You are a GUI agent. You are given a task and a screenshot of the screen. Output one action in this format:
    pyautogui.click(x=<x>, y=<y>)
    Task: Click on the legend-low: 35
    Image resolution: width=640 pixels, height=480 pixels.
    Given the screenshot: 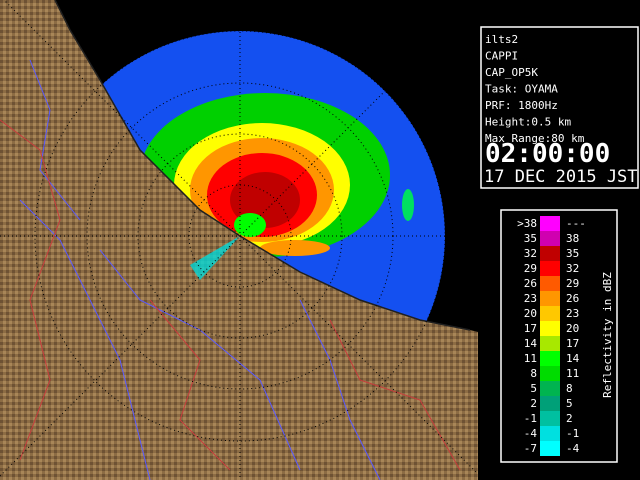 What is the action you would take?
    pyautogui.click(x=530, y=238)
    